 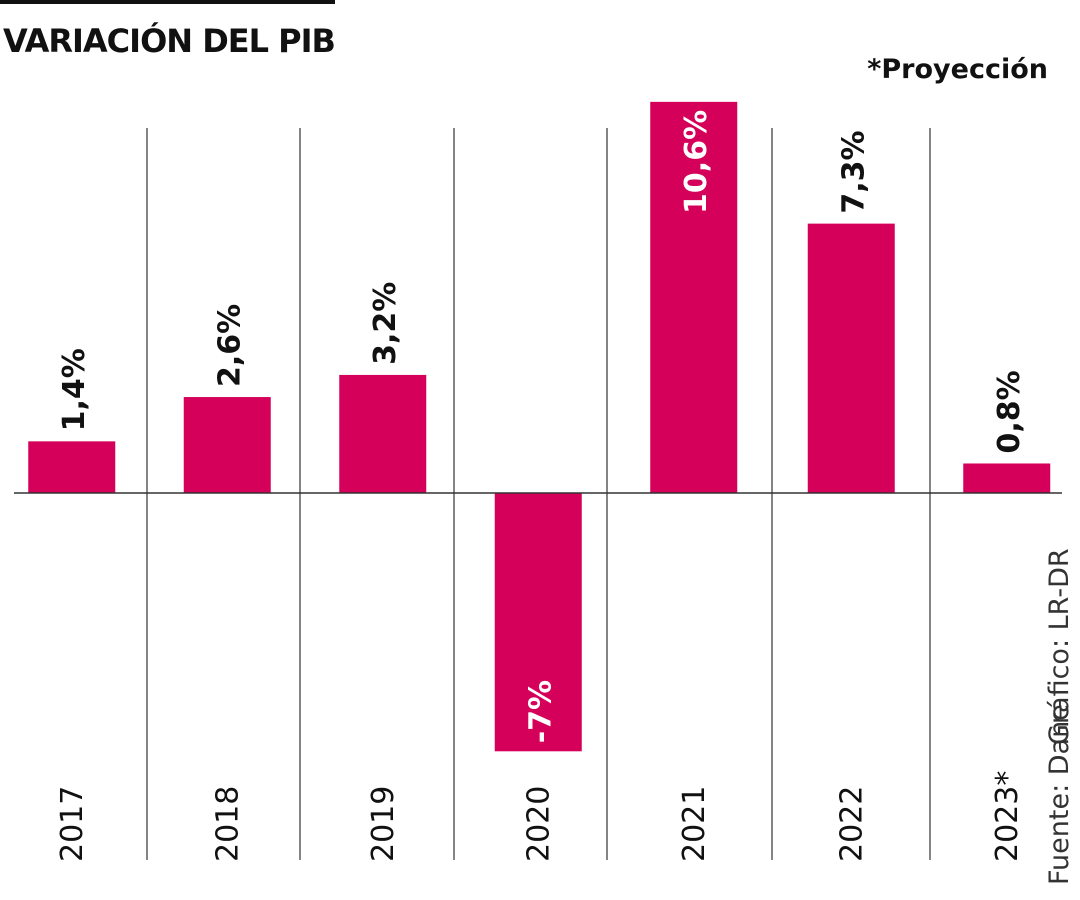 What do you see at coordinates (853, 171) in the screenshot?
I see `data-label: 7,3%` at bounding box center [853, 171].